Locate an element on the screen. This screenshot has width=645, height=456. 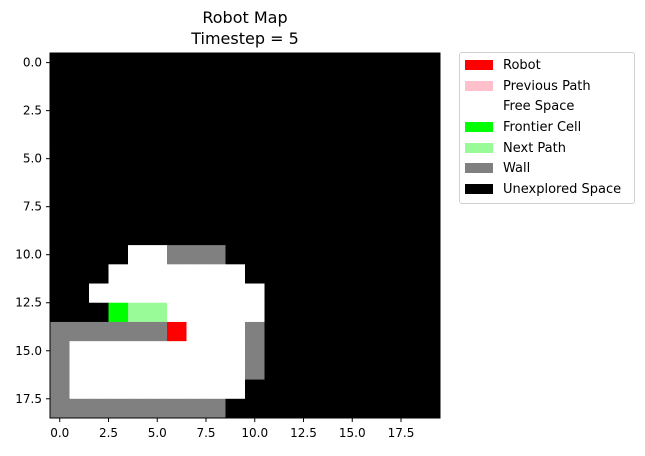
legend-item-next-path: Next Path is located at coordinates (515, 148).